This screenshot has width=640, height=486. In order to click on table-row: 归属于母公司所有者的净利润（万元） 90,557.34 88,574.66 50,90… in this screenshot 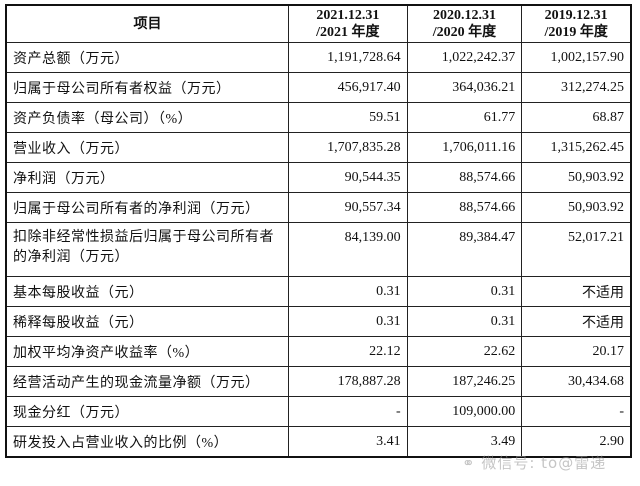, I will do `click(318, 207)`.